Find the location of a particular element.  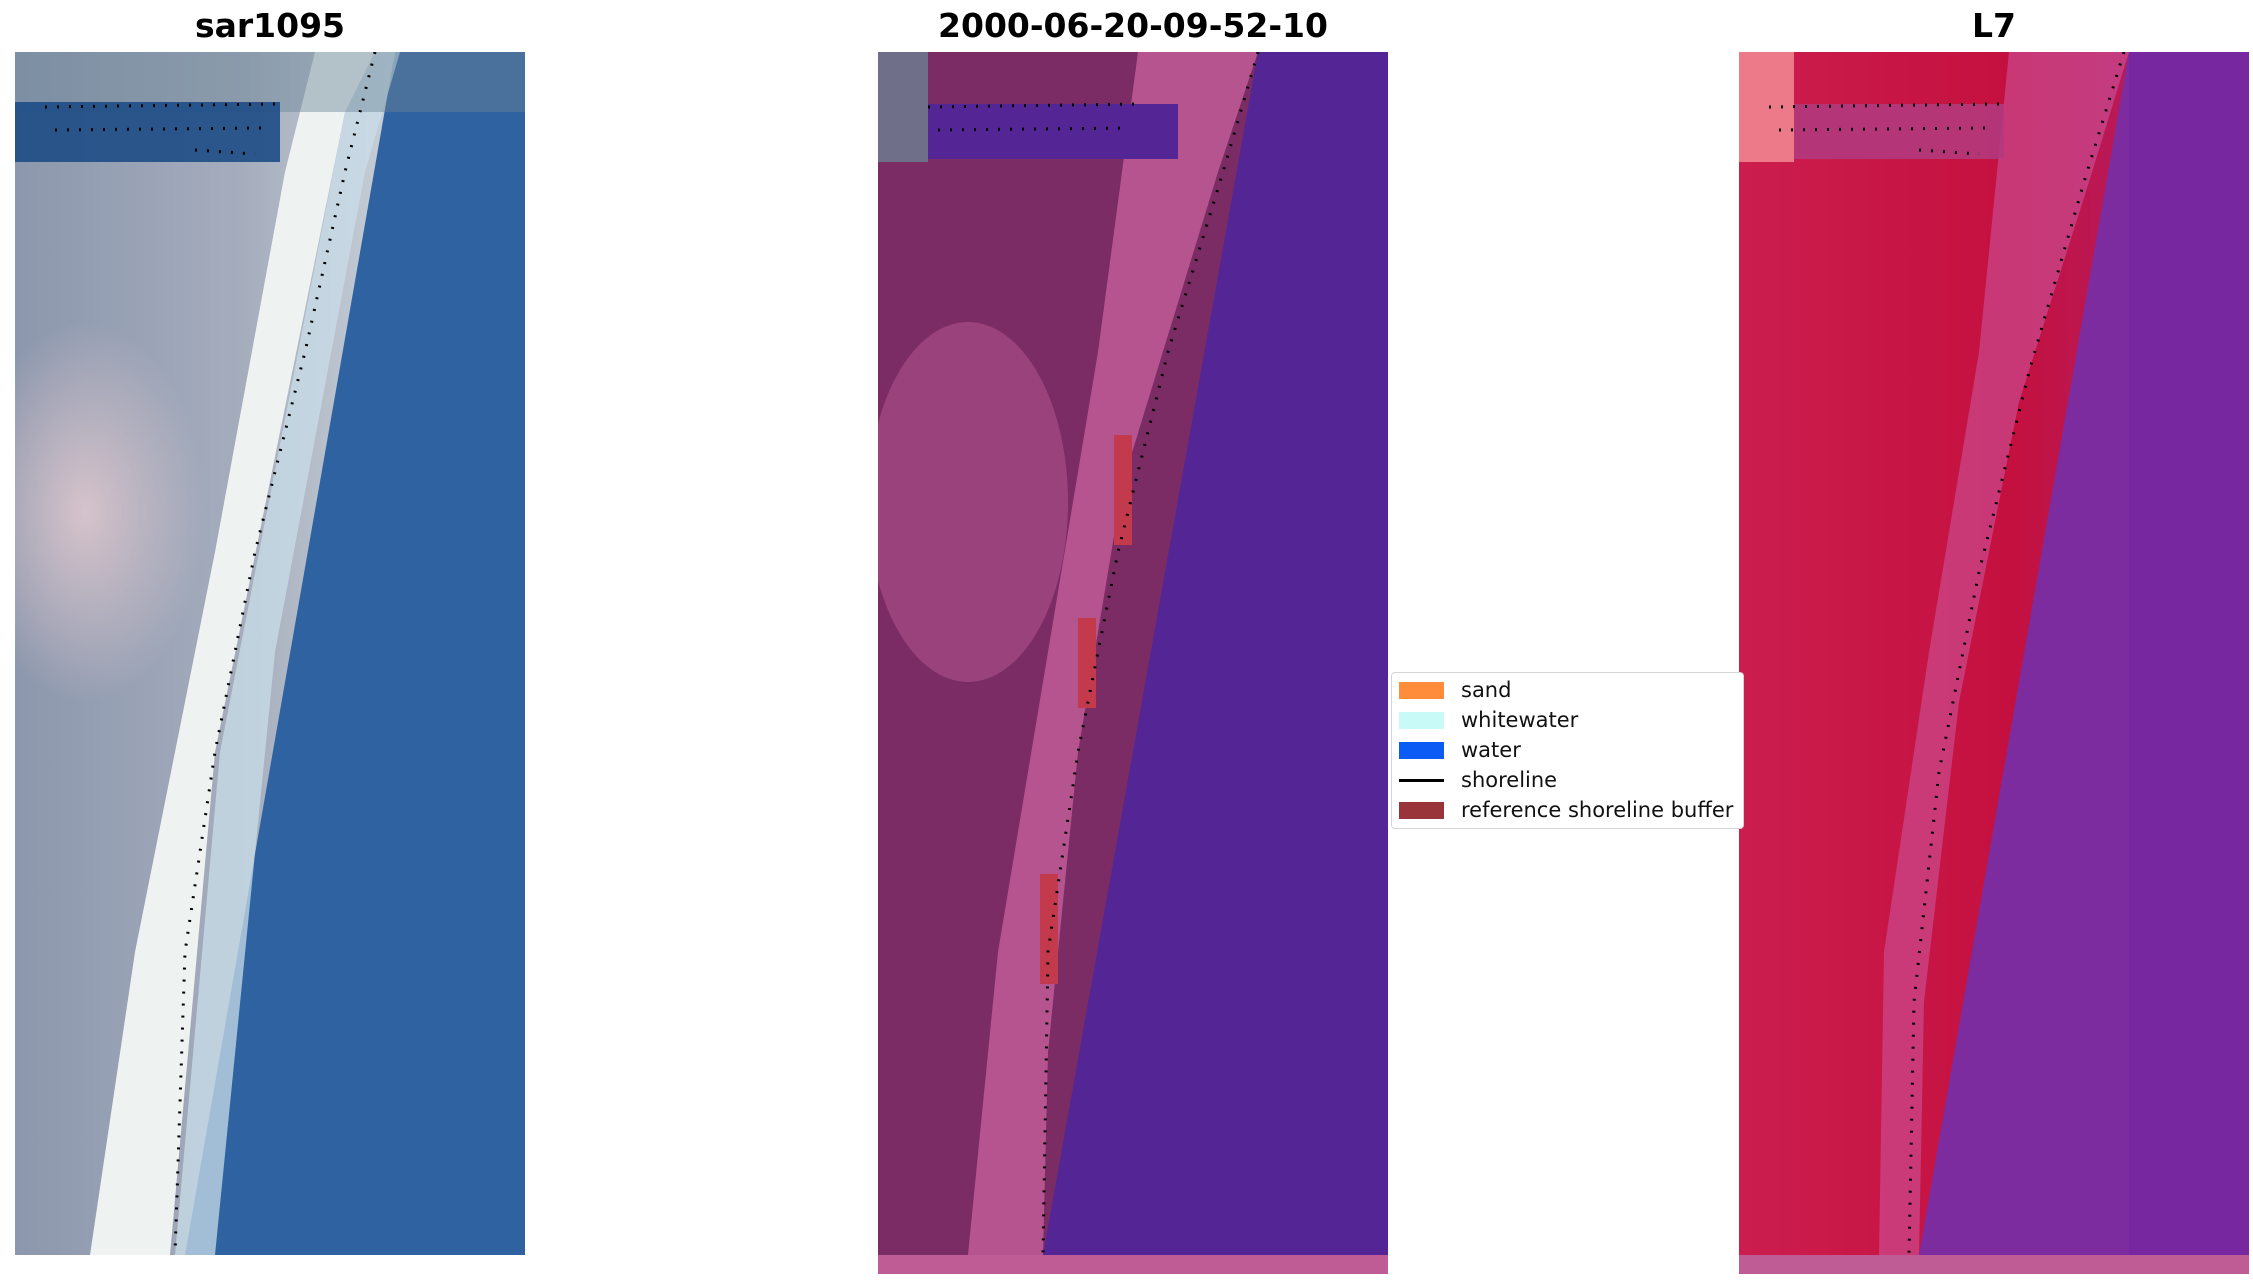

legend-label: water is located at coordinates (1491, 750).